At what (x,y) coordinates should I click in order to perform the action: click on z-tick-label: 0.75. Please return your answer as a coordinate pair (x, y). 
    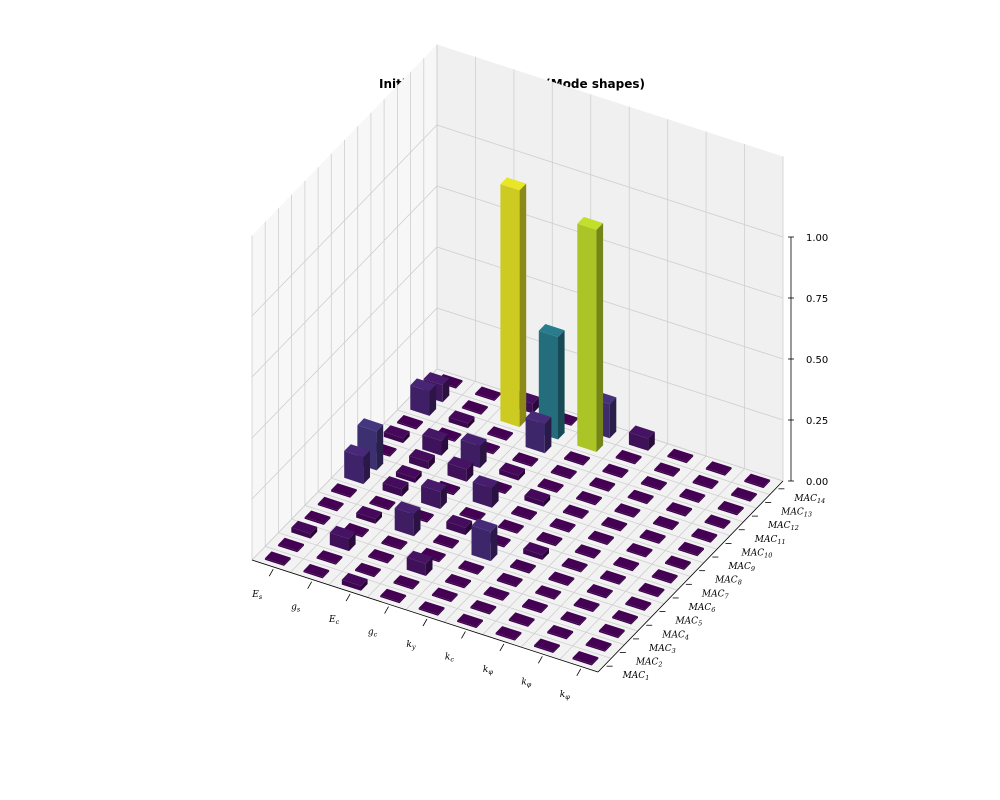
    Looking at the image, I should click on (817, 299).